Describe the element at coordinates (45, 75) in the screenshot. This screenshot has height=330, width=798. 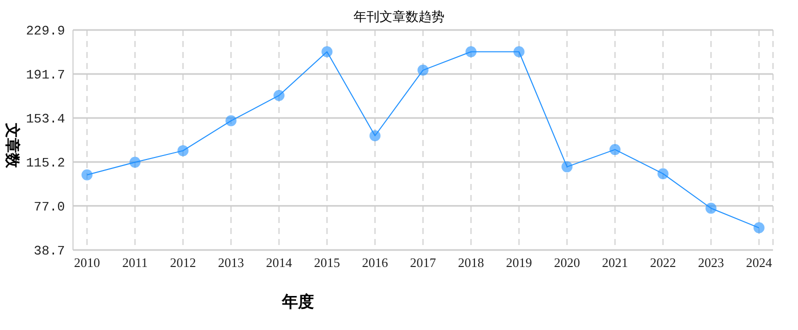
I see `y-tick-label: 191.7` at that location.